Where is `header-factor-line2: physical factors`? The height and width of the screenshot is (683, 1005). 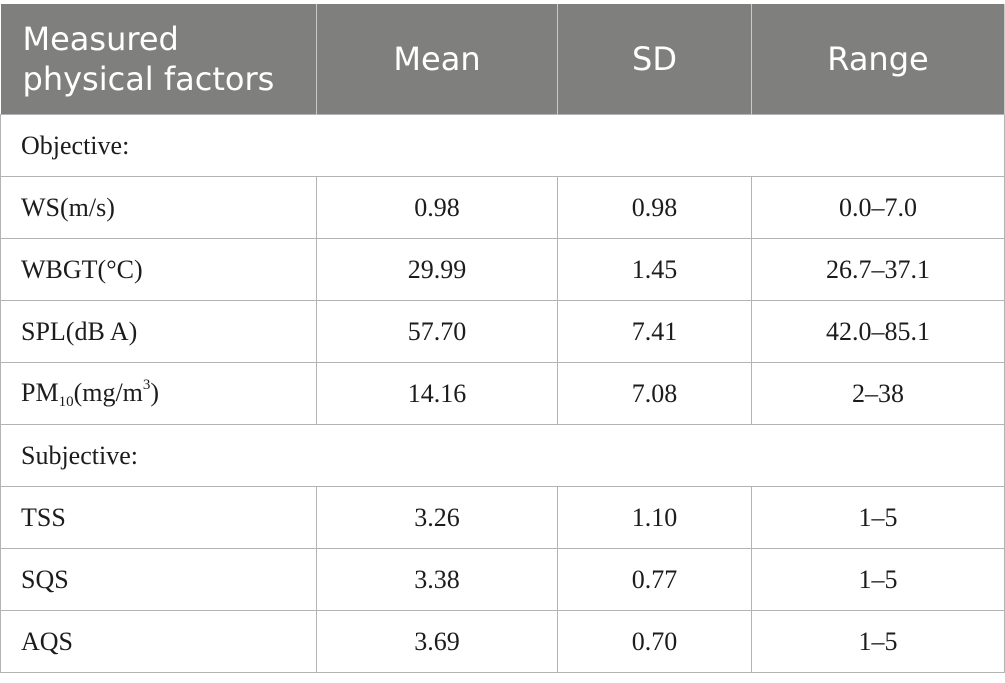
header-factor-line2: physical factors is located at coordinates (148, 79).